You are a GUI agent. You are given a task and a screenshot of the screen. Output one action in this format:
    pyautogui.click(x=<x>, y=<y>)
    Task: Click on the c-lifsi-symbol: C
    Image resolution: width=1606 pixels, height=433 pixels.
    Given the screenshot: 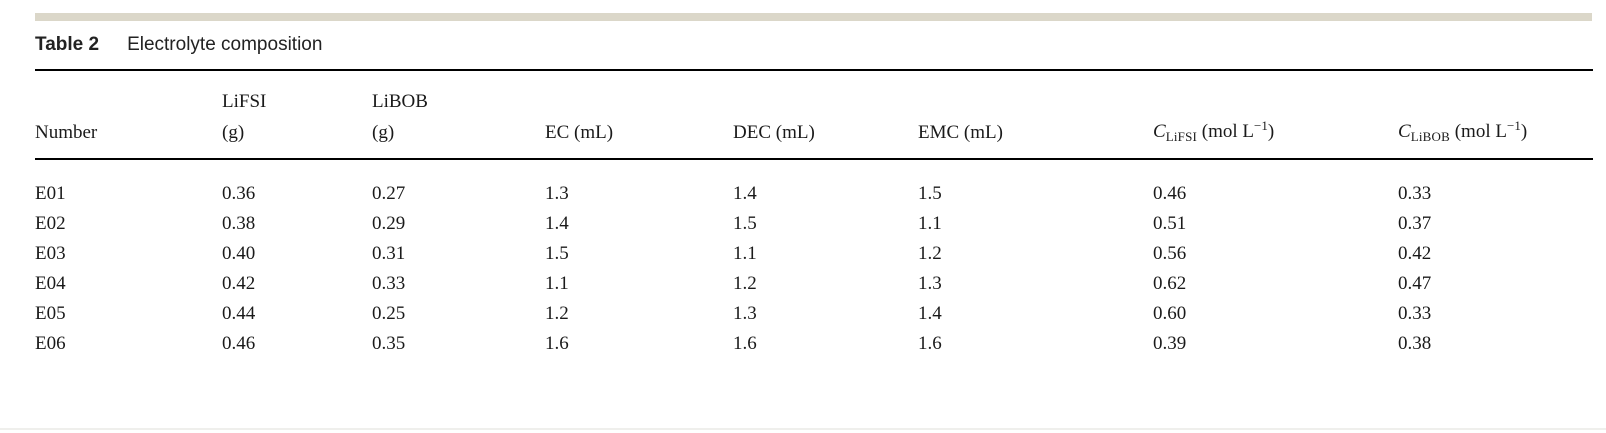 What is the action you would take?
    pyautogui.click(x=1159, y=131)
    